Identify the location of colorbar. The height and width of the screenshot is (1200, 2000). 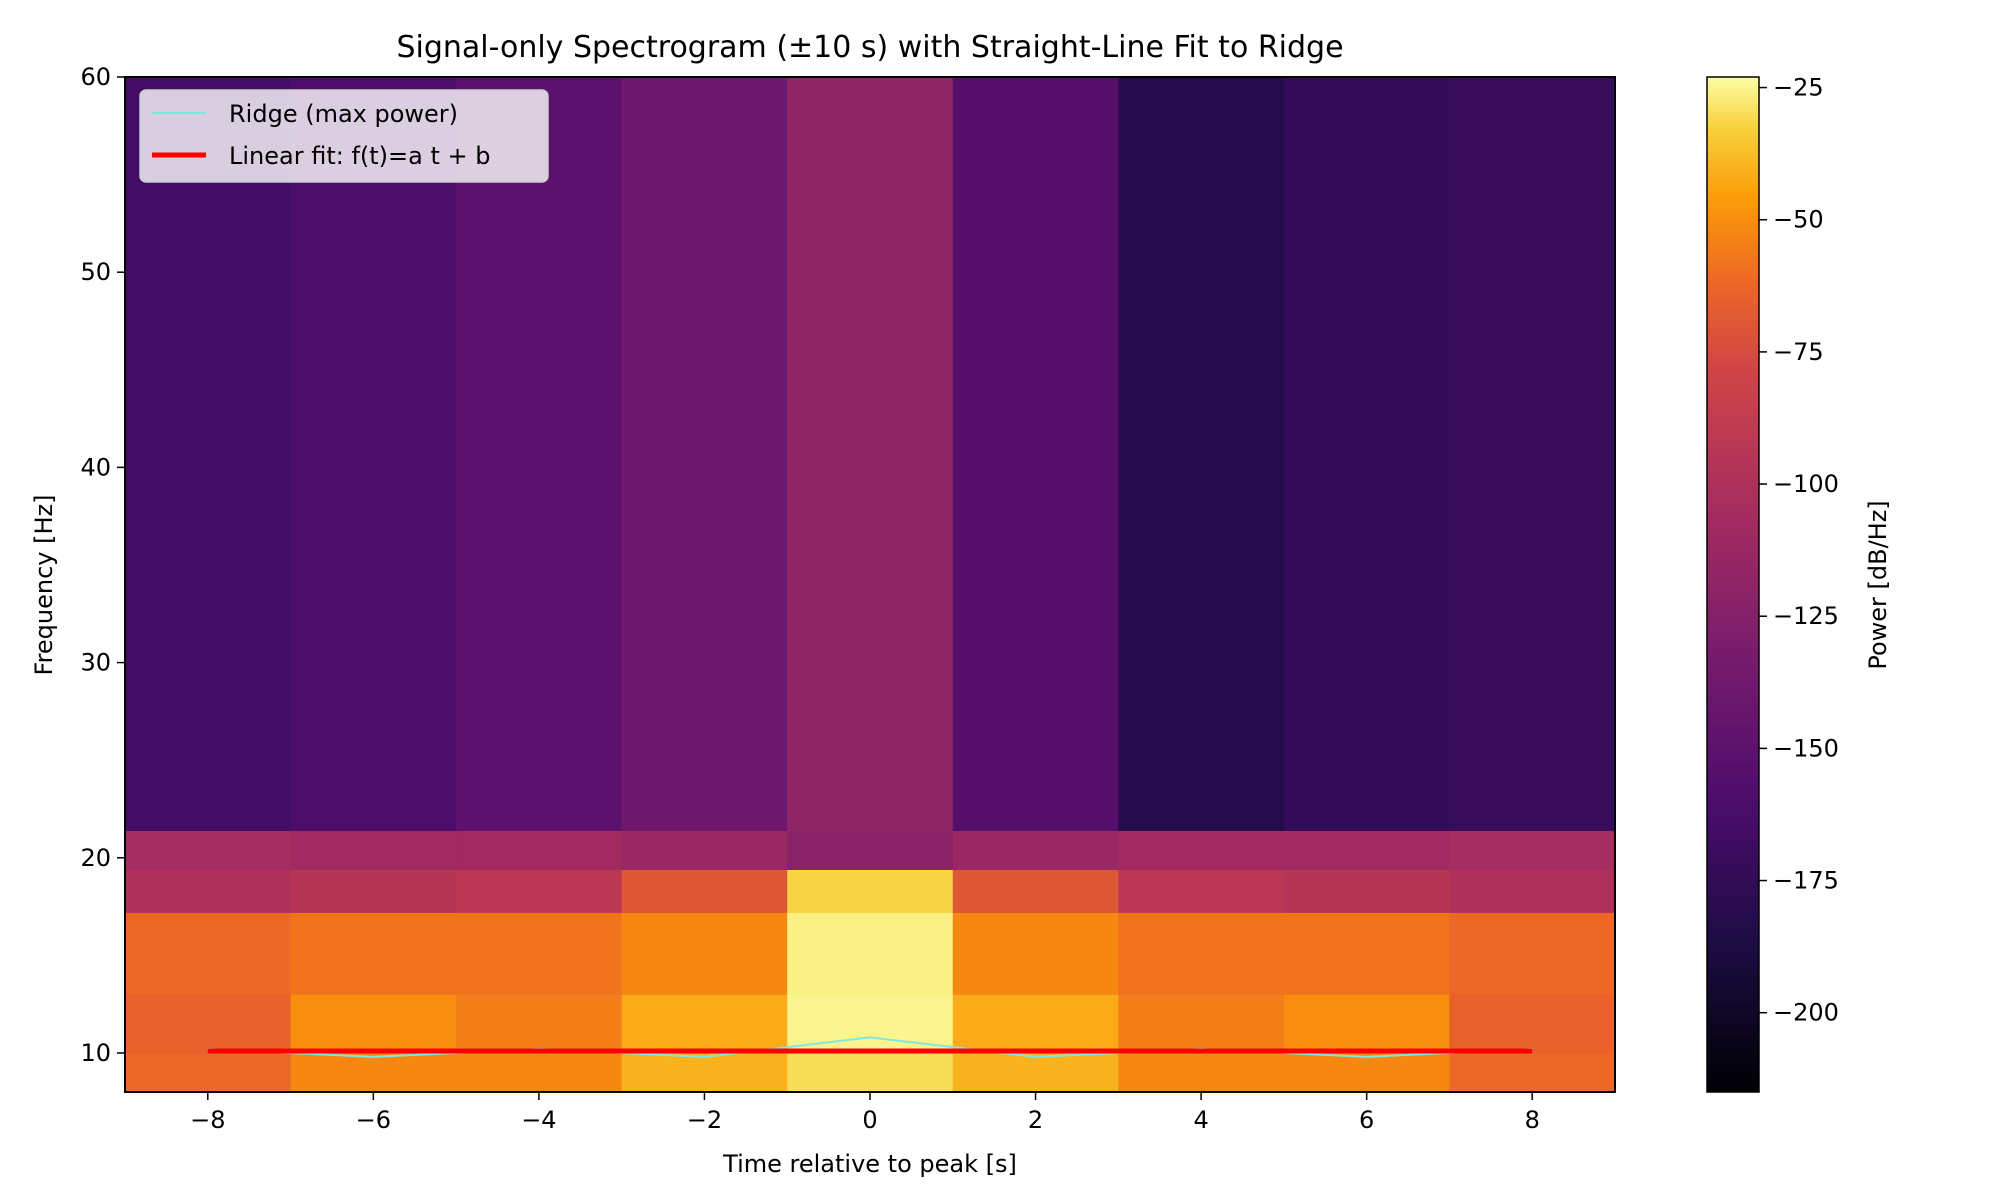
(1733, 584).